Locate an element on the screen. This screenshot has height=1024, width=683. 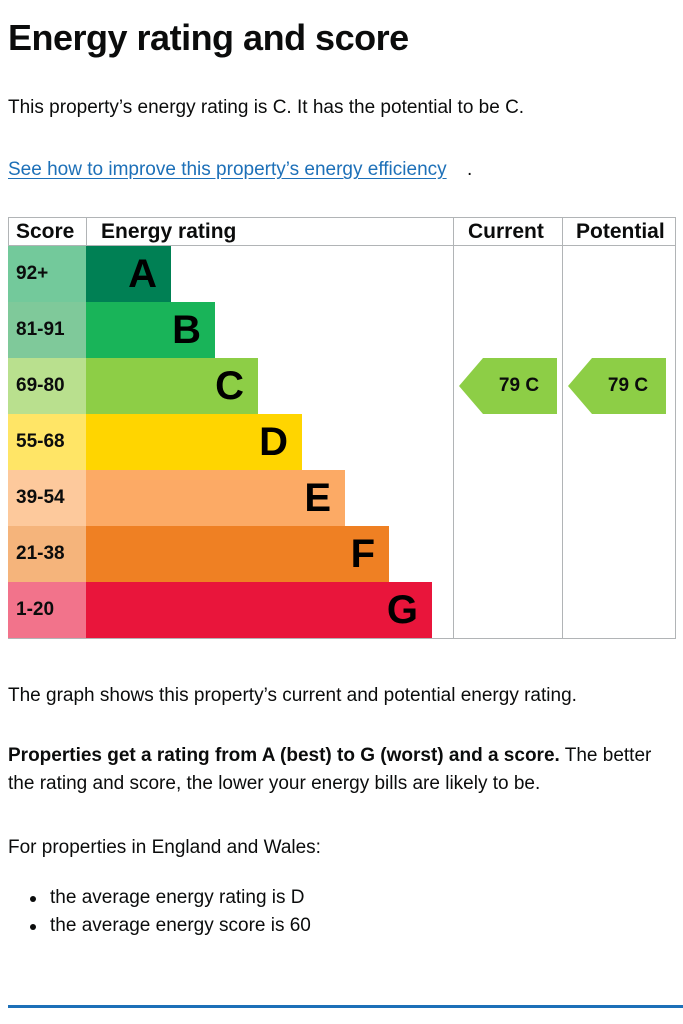
band-score-range: 55-68 is located at coordinates (47, 442).